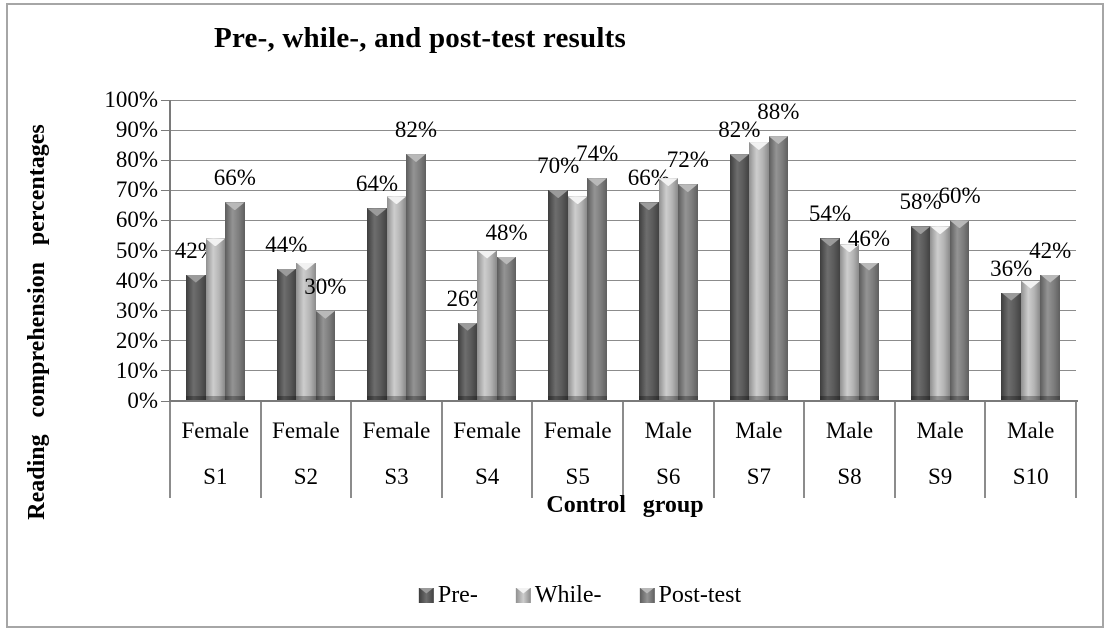  What do you see at coordinates (487, 325) in the screenshot?
I see `bar-while-s4` at bounding box center [487, 325].